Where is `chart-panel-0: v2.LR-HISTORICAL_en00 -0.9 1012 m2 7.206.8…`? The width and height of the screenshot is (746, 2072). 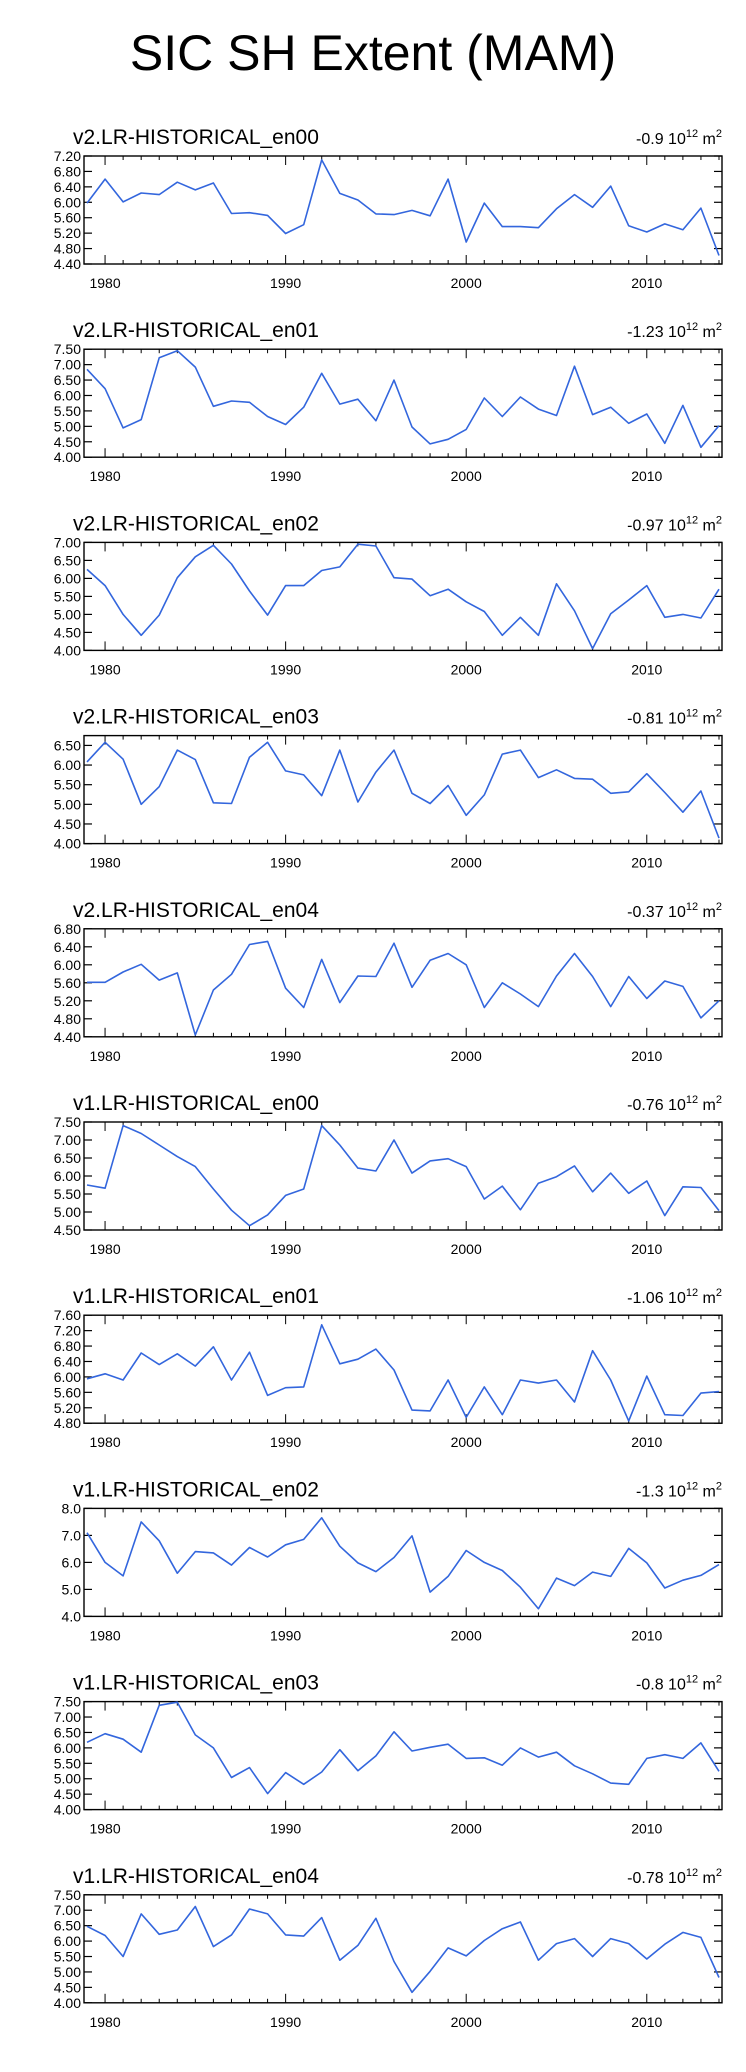
chart-panel-0: v2.LR-HISTORICAL_en00 -0.9 1012 m2 7.206.8… is located at coordinates (388, 208).